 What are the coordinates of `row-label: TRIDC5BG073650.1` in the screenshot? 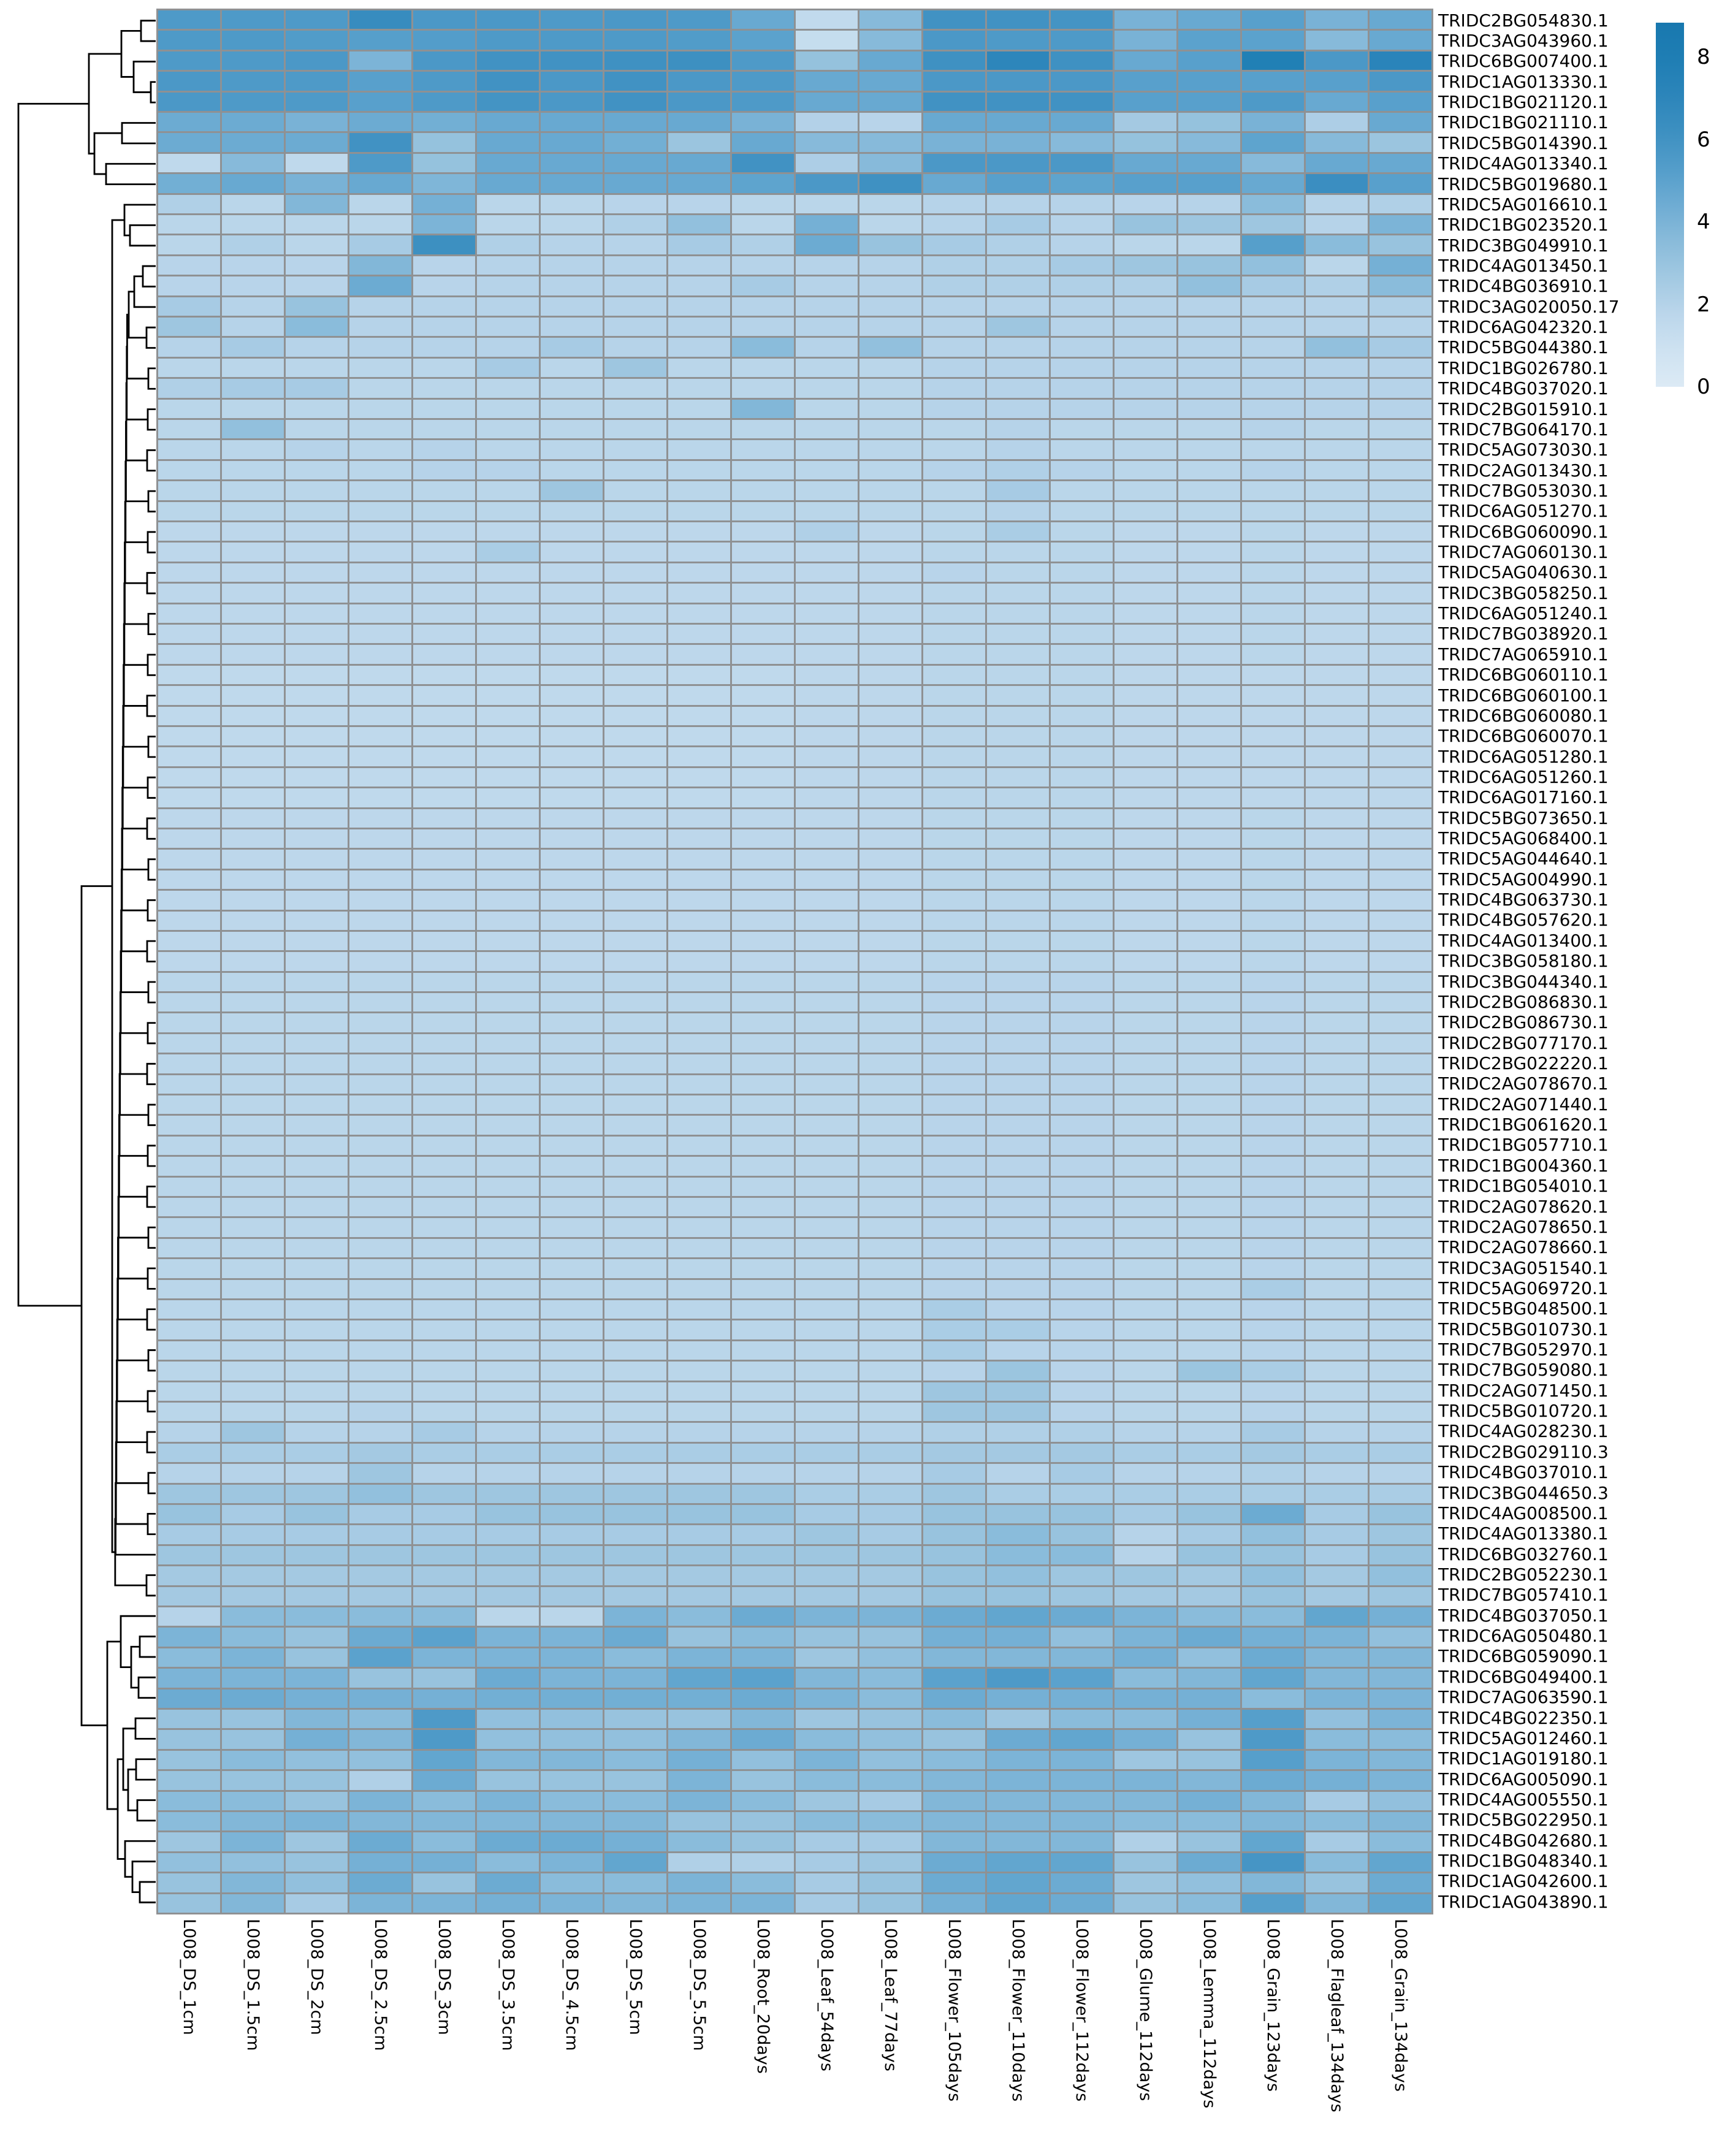 It's located at (1523, 817).